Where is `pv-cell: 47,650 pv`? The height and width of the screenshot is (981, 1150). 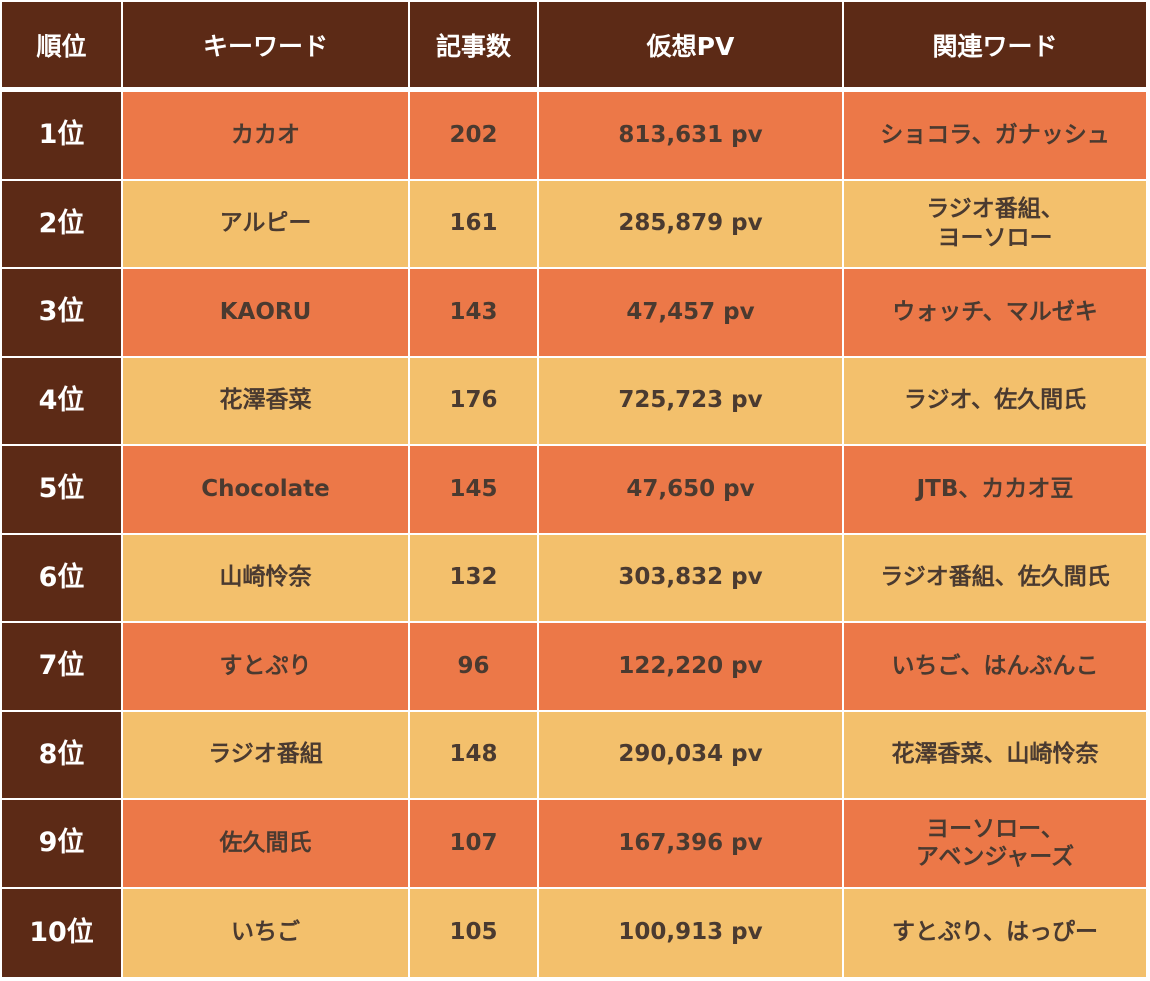
pv-cell: 47,650 pv is located at coordinates (691, 490).